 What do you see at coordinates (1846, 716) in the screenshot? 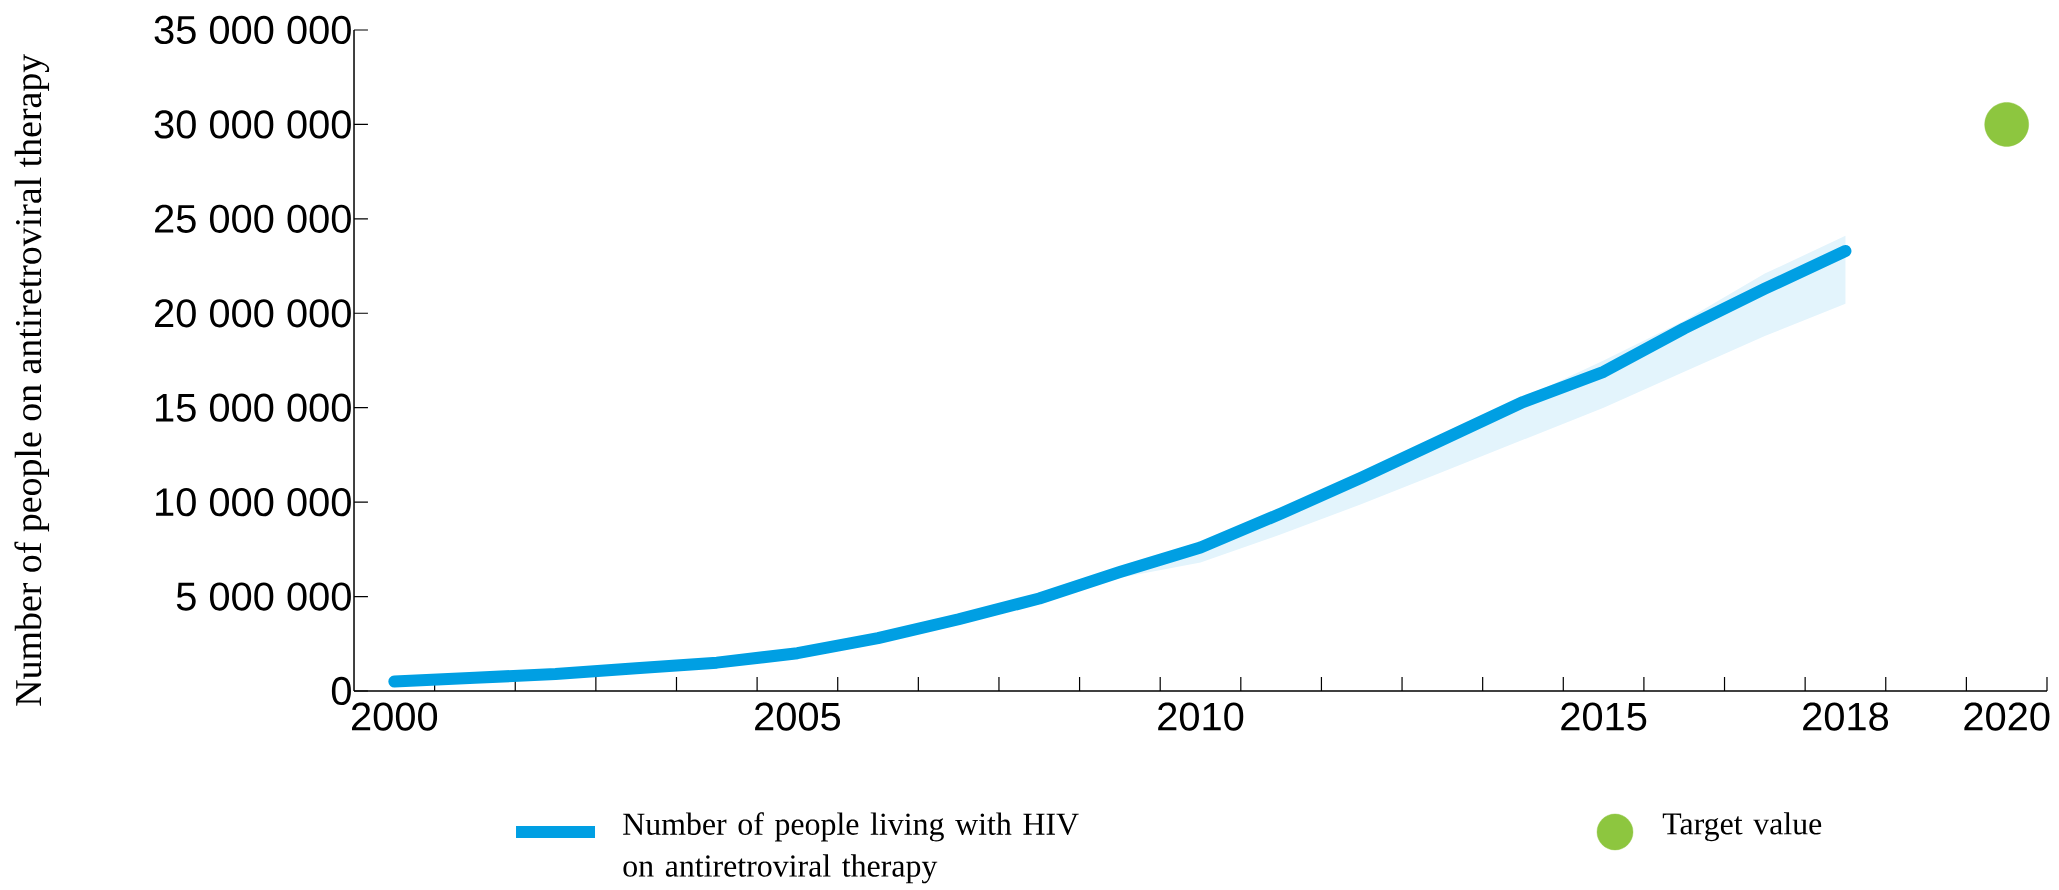
I see `x-tick-label: 2018` at bounding box center [1846, 716].